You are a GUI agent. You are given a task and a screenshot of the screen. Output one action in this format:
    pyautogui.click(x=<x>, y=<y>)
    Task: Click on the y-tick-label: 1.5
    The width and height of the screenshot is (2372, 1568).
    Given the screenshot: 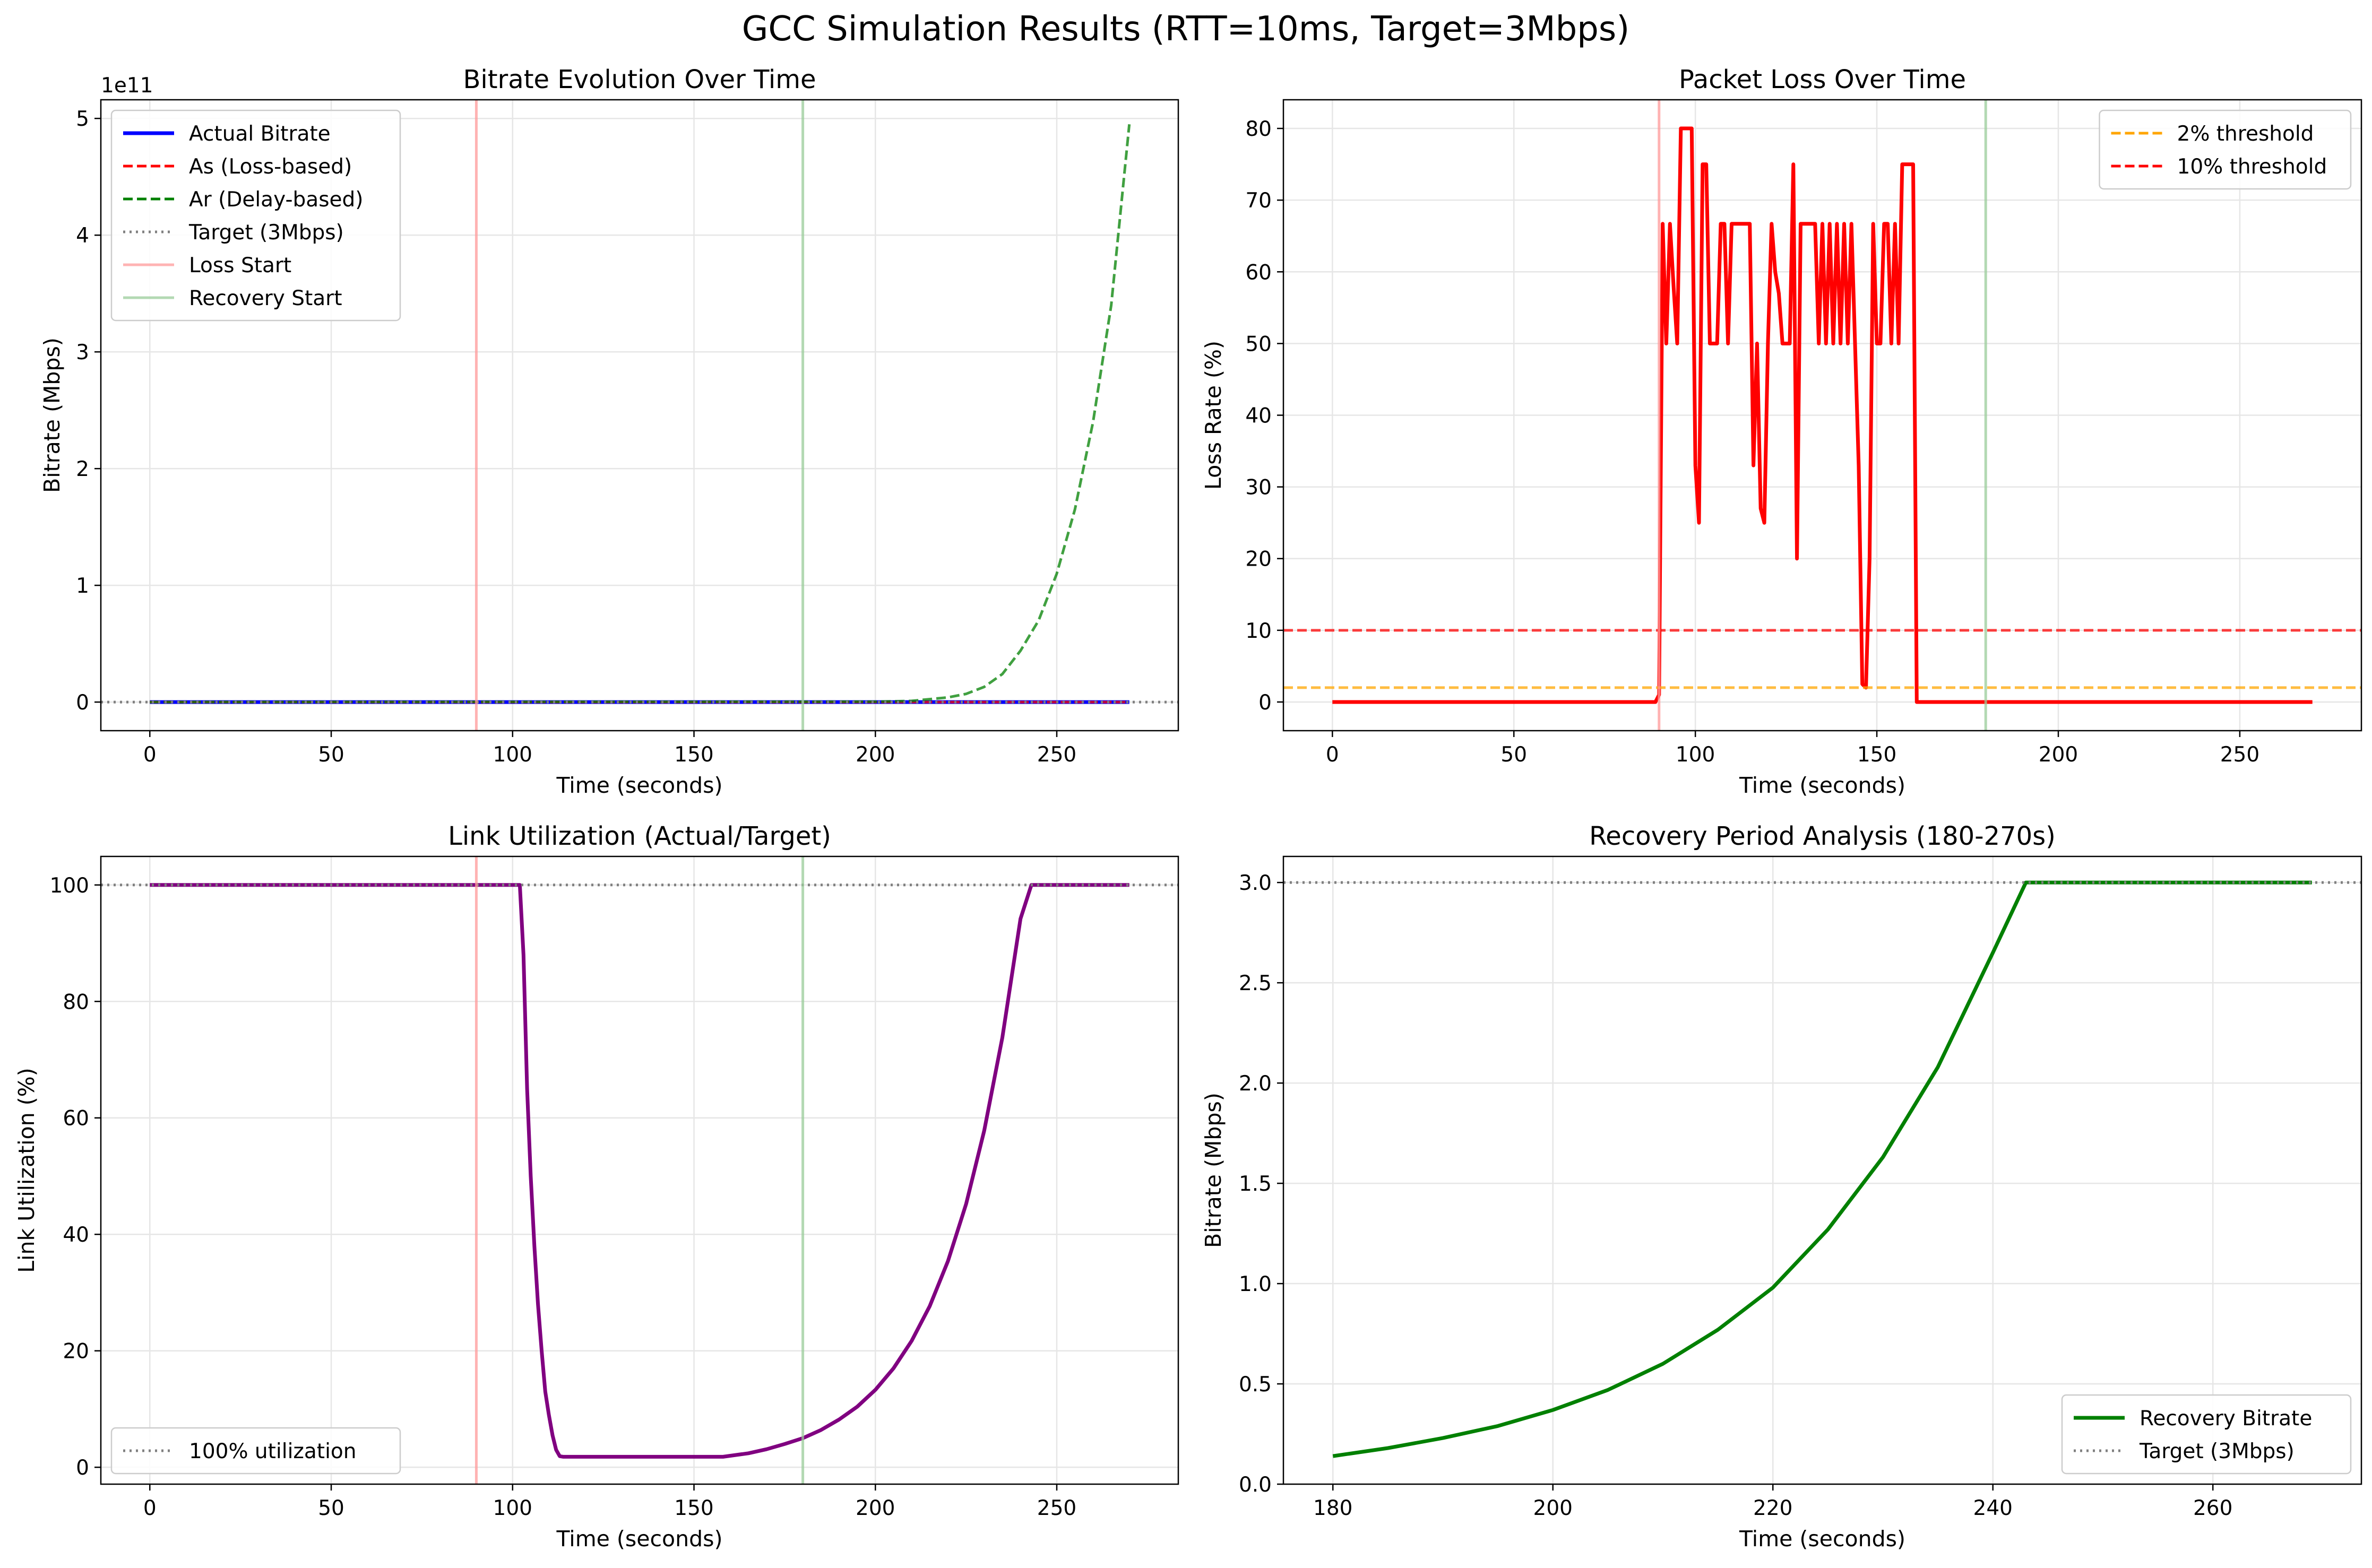 What is the action you would take?
    pyautogui.click(x=1255, y=1184)
    